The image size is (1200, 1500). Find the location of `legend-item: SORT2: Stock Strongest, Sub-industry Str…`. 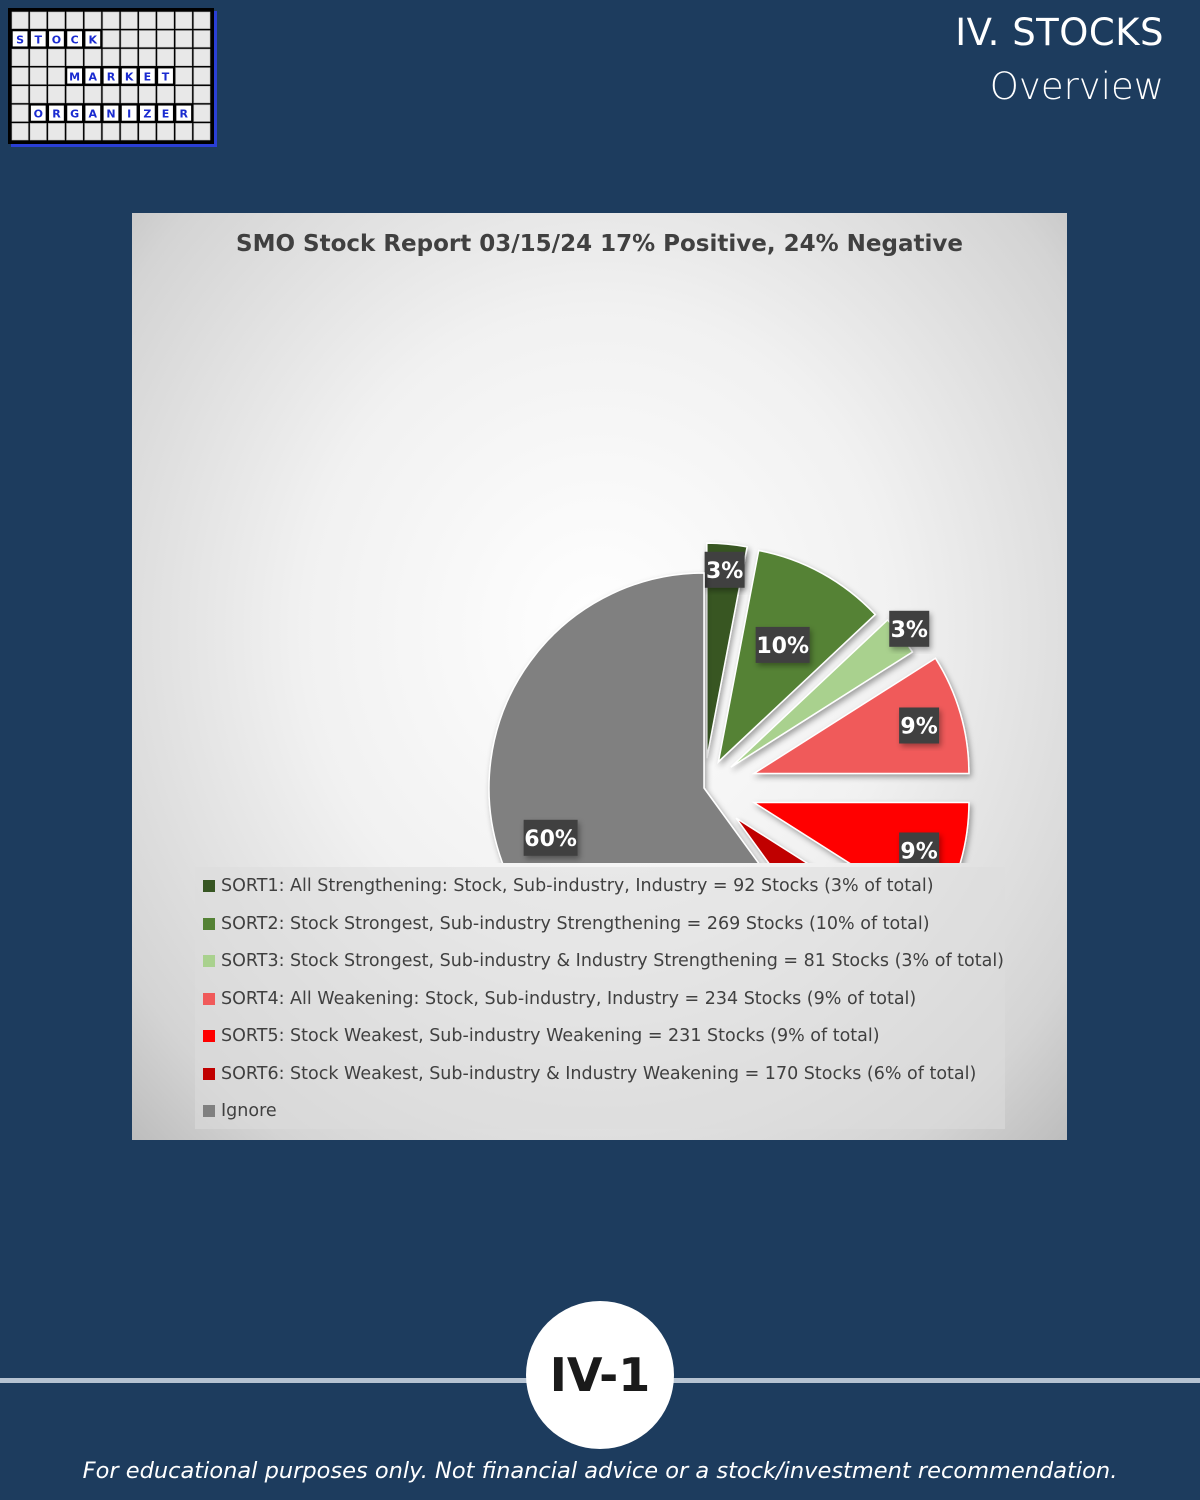

legend-item: SORT2: Stock Strongest, Sub-industry Str… is located at coordinates (566, 924).